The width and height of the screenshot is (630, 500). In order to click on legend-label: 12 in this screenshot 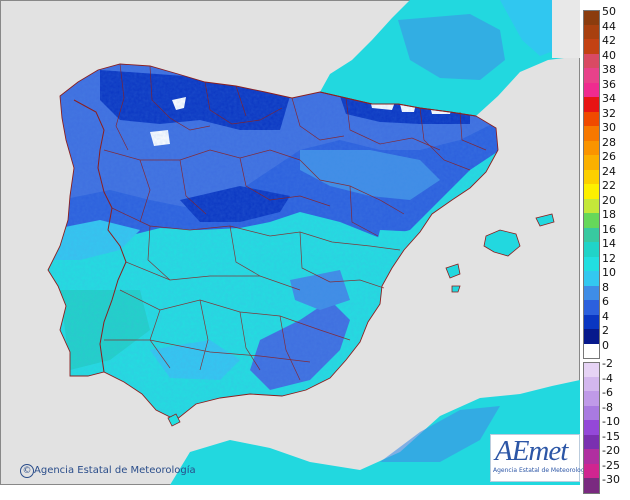, I will do `click(609, 258)`.